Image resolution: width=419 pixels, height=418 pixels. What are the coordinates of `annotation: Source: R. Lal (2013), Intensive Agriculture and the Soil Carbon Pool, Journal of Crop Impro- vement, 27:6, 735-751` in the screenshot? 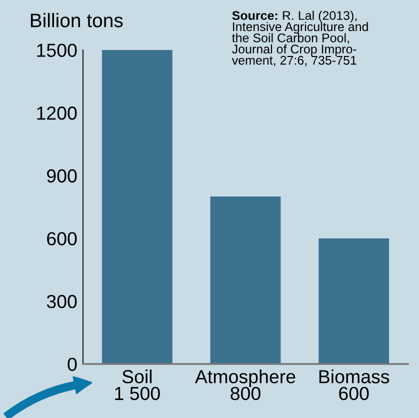 It's located at (300, 38).